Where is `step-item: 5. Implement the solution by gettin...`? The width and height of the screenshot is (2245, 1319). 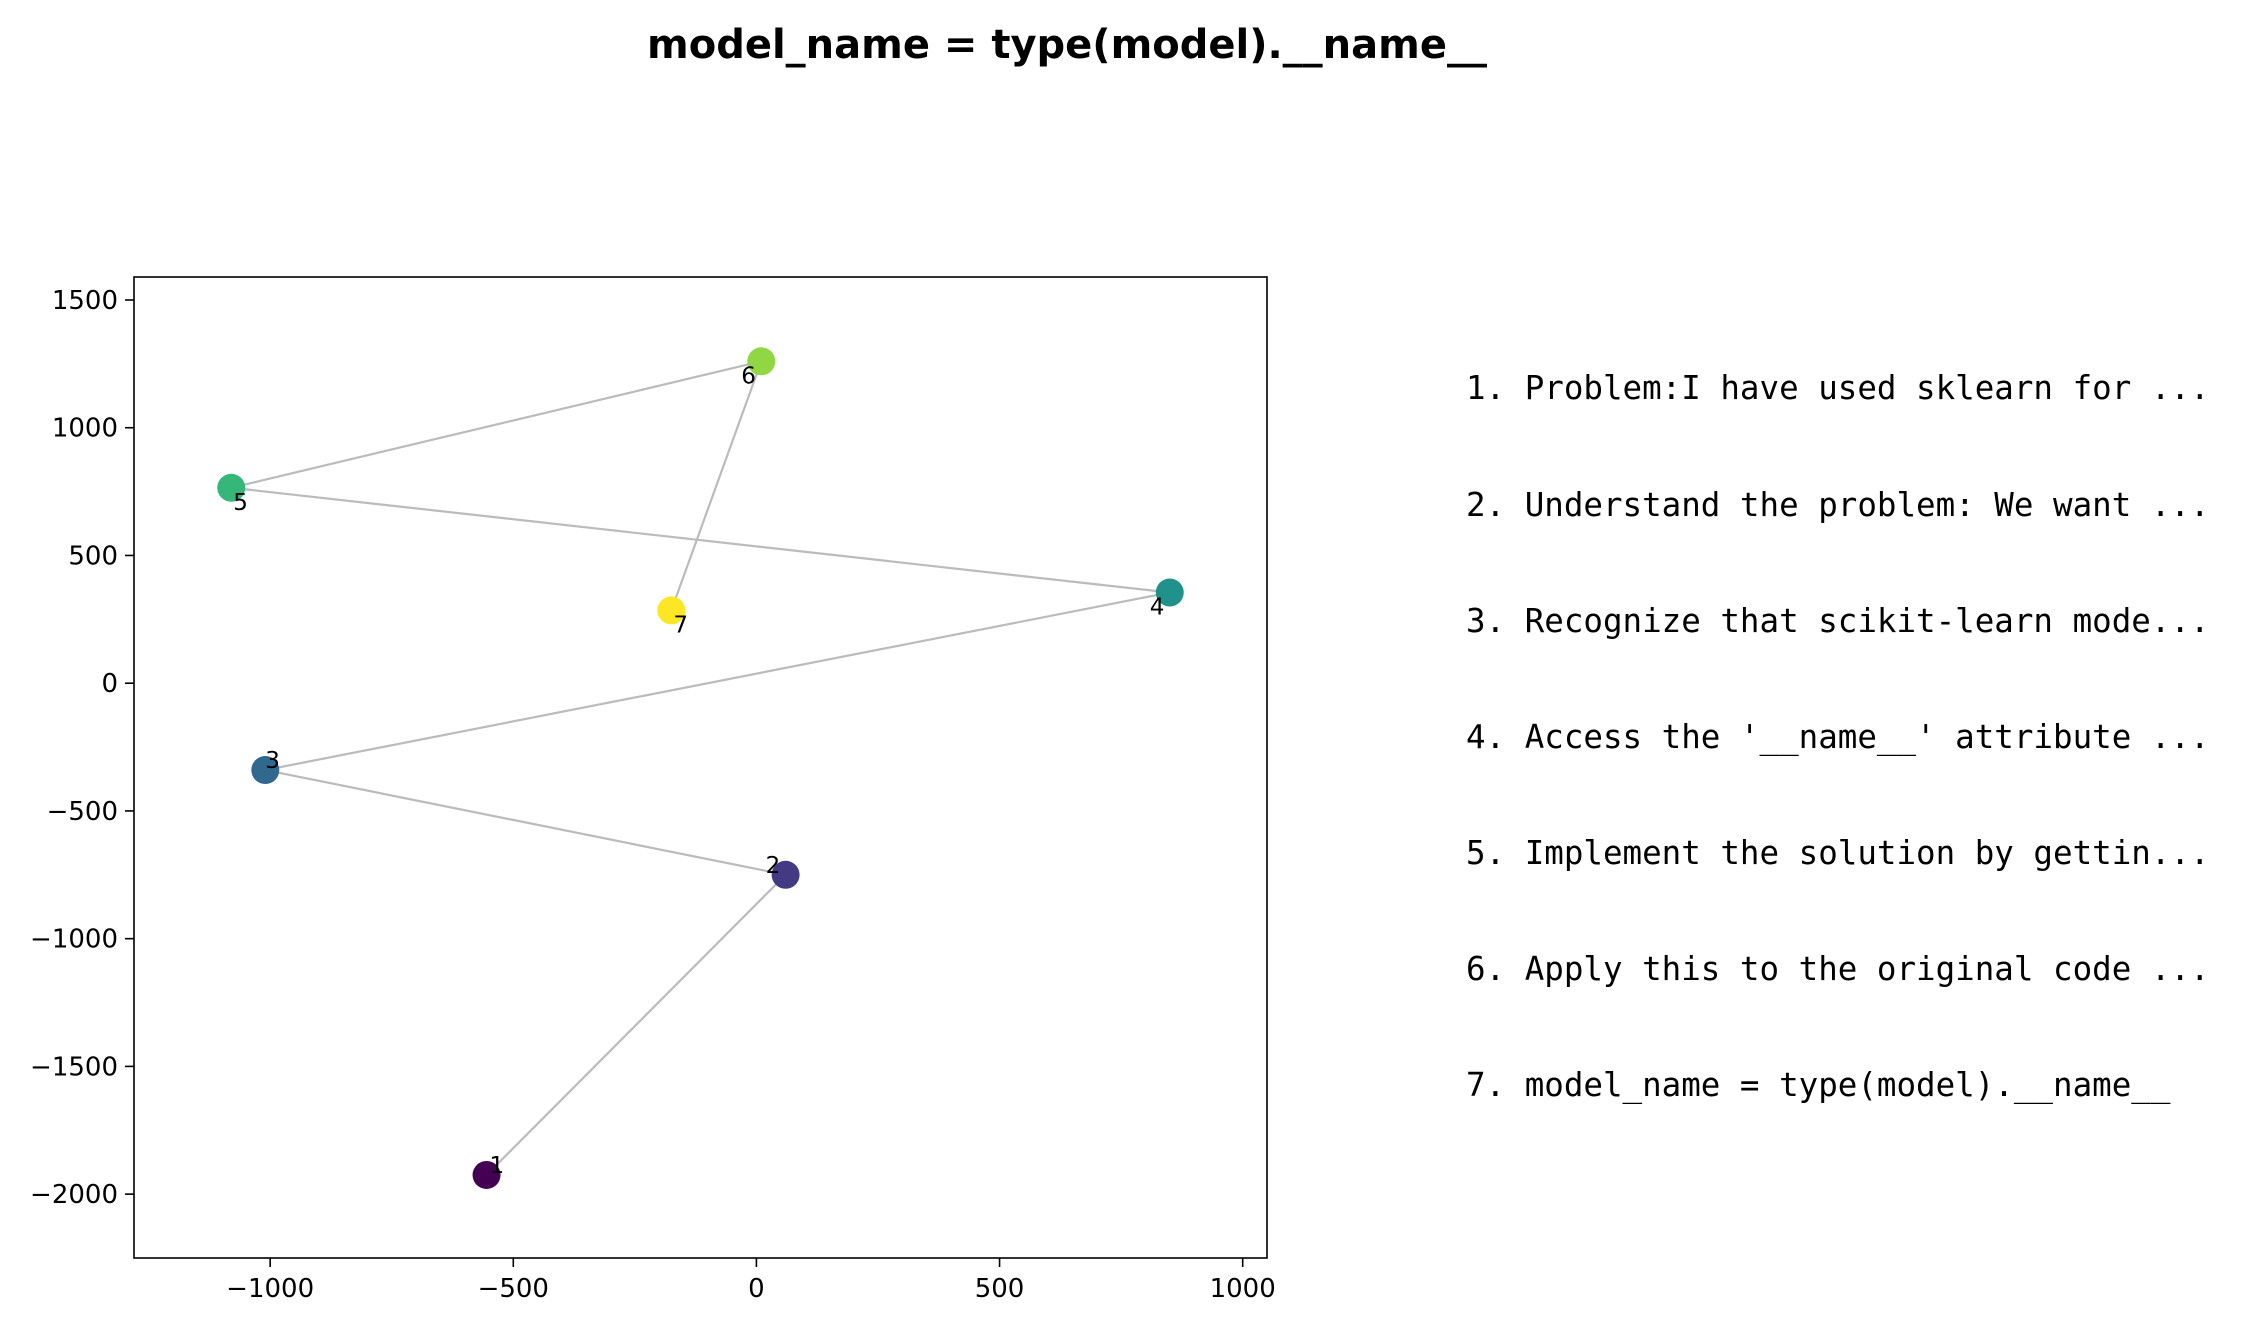
step-item: 5. Implement the solution by gettin... is located at coordinates (1838, 852).